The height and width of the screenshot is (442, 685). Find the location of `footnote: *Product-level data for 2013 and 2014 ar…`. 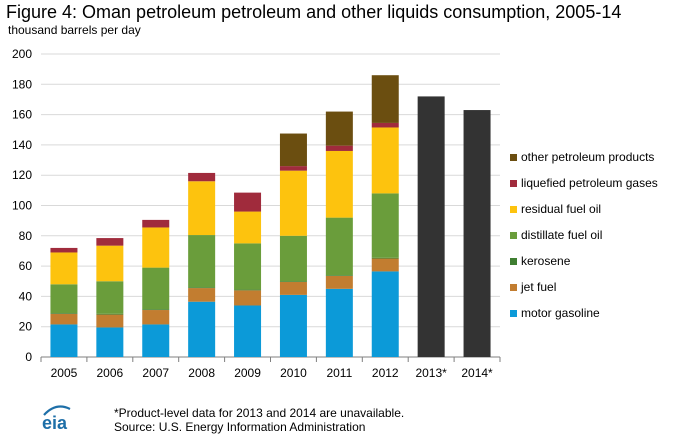

footnote: *Product-level data for 2013 and 2014 ar… is located at coordinates (259, 420).